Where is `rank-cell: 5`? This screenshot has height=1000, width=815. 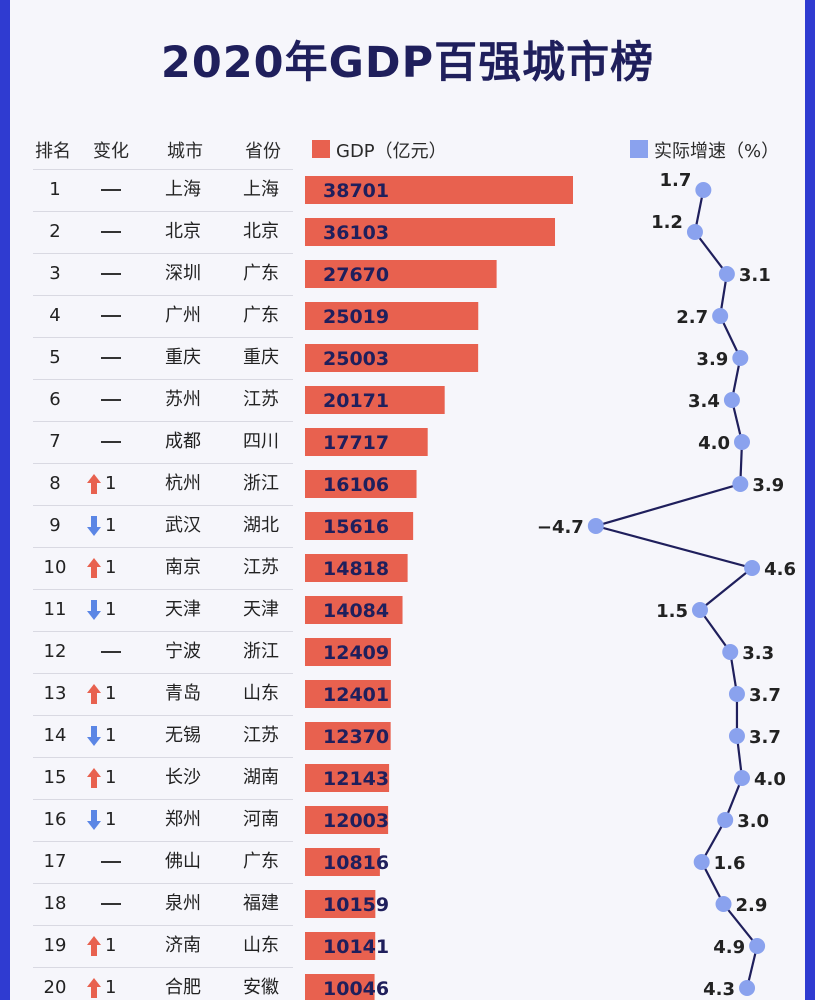
rank-cell: 5 is located at coordinates (55, 357).